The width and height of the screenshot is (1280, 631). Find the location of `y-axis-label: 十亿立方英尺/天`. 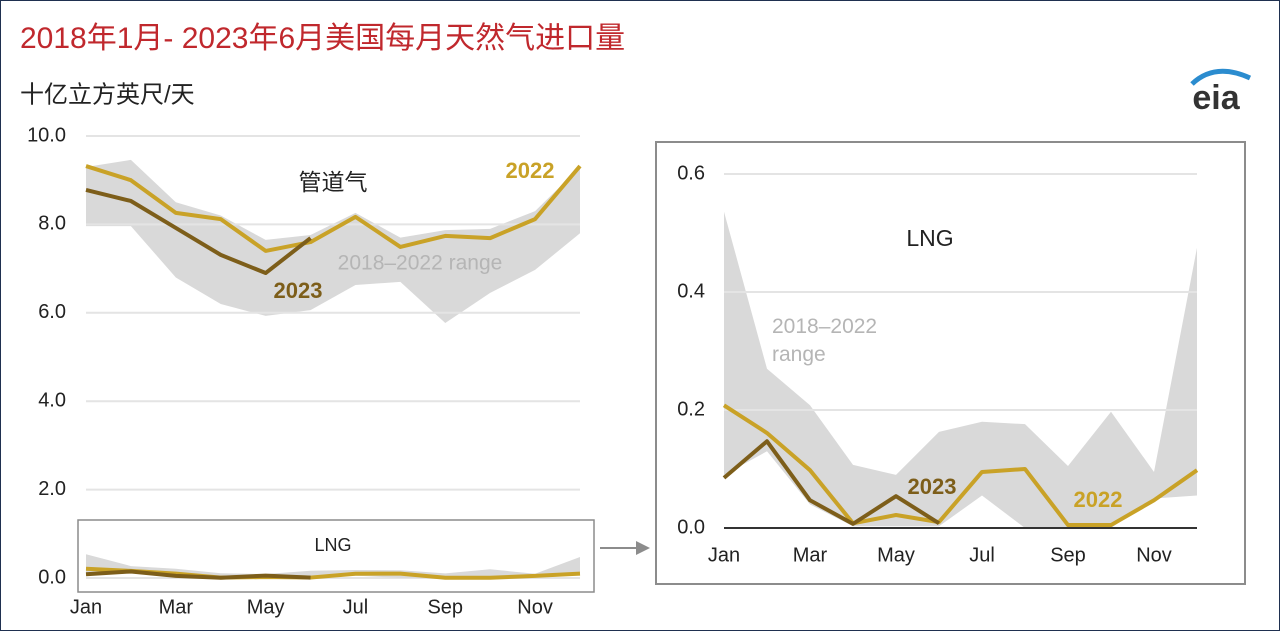

y-axis-label: 十亿立方英尺/天 is located at coordinates (107, 94).